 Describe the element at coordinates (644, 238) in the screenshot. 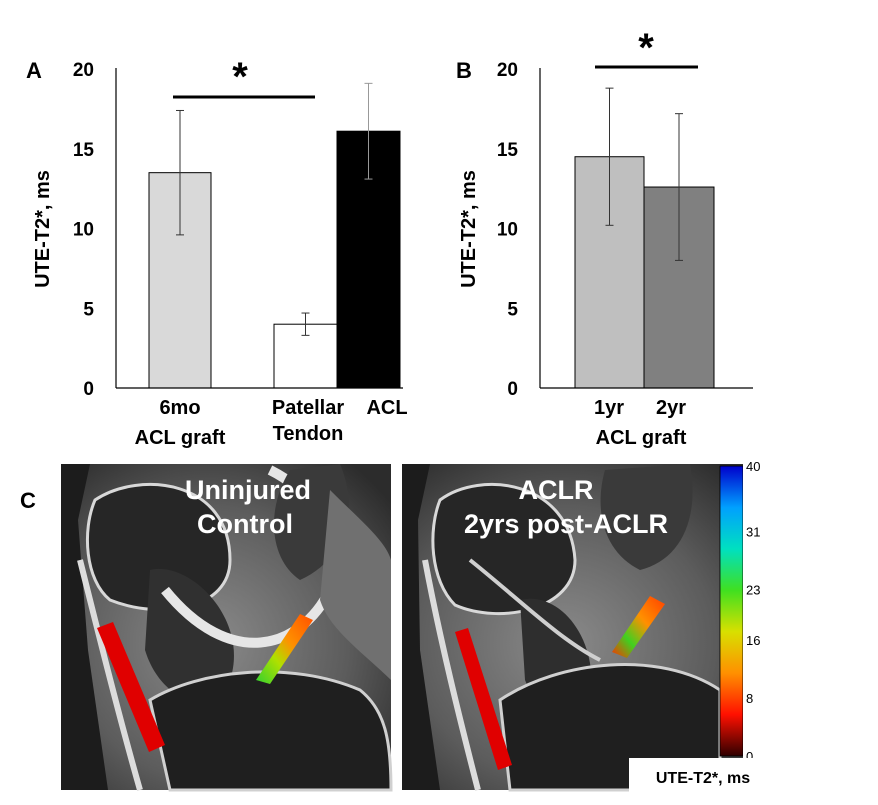

I see `bars-b` at that location.